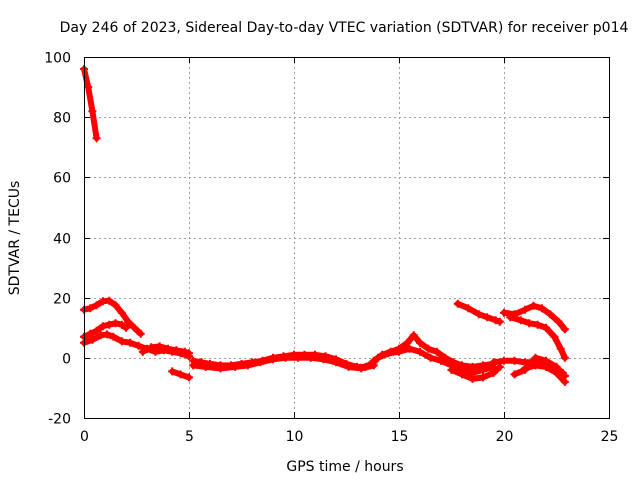 This screenshot has height=480, width=640. What do you see at coordinates (189, 437) in the screenshot?
I see `x-tick-label: 5` at bounding box center [189, 437].